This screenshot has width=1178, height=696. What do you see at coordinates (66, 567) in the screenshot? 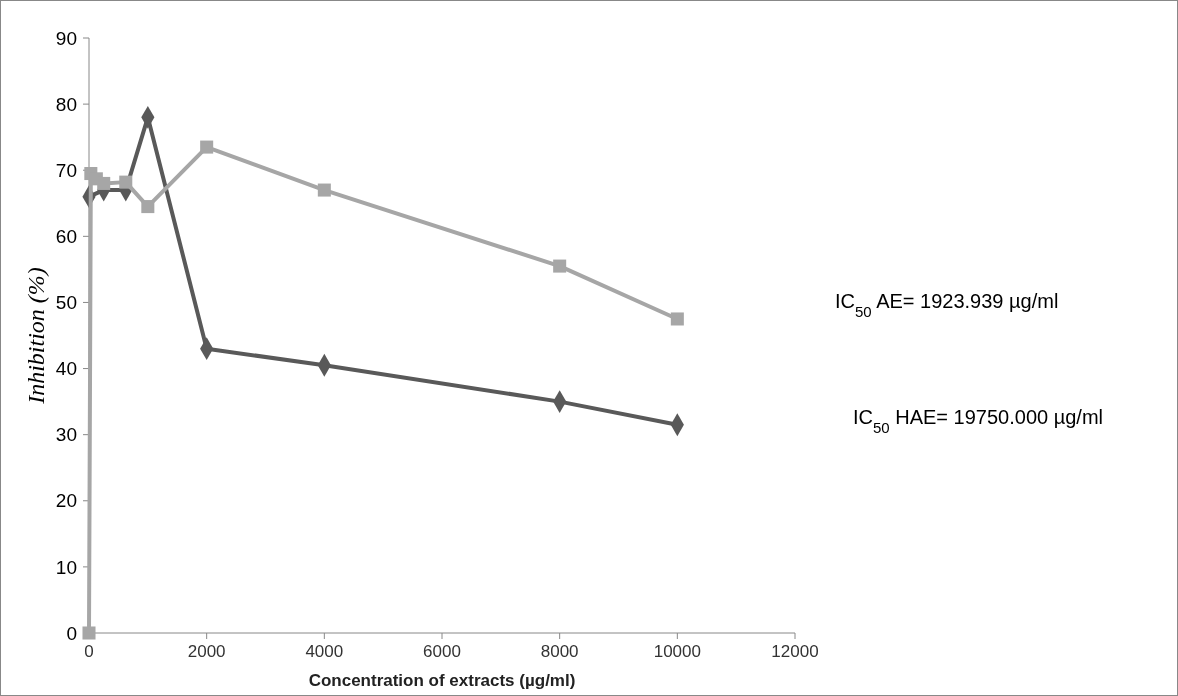
I see `y-tick-label: 10` at bounding box center [66, 567].